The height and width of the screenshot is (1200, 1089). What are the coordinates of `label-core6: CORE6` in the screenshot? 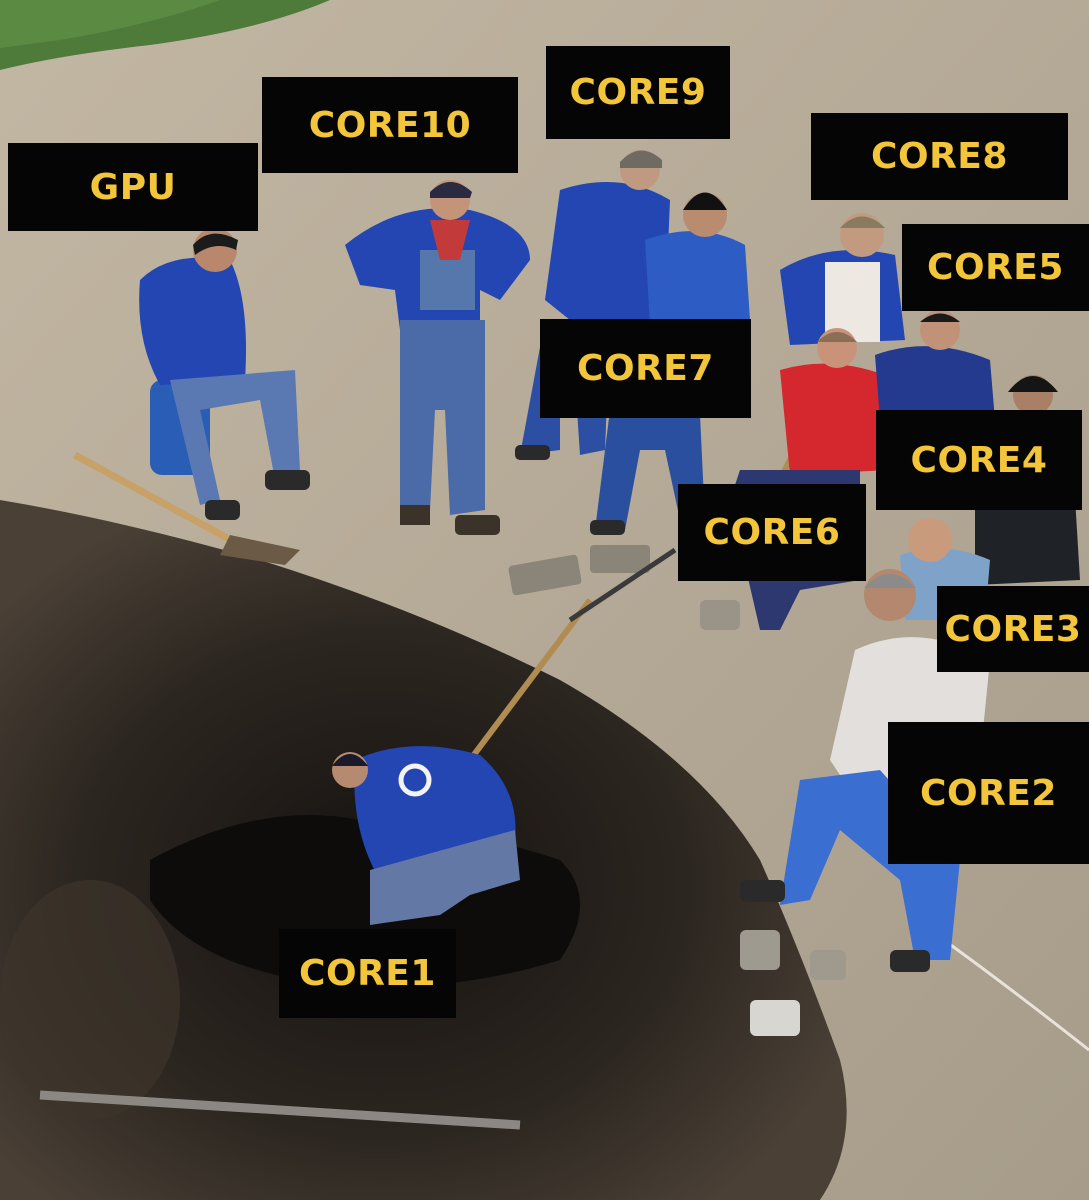 It's located at (772, 532).